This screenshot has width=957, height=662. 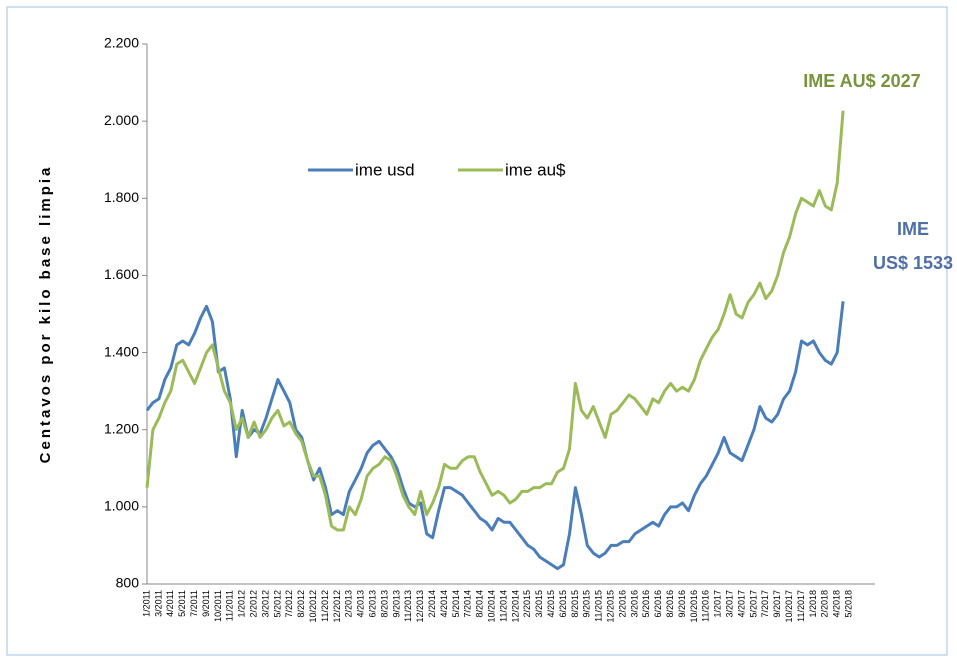 What do you see at coordinates (765, 604) in the screenshot?
I see `x-tick-label: 7/2017` at bounding box center [765, 604].